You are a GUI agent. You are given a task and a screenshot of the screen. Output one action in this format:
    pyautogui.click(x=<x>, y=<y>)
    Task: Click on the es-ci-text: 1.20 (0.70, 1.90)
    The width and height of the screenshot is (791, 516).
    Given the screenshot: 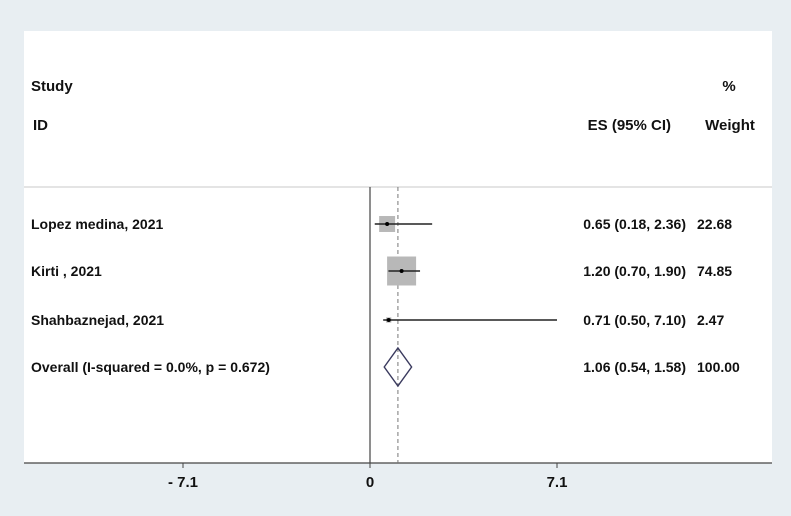 What is the action you would take?
    pyautogui.click(x=634, y=271)
    